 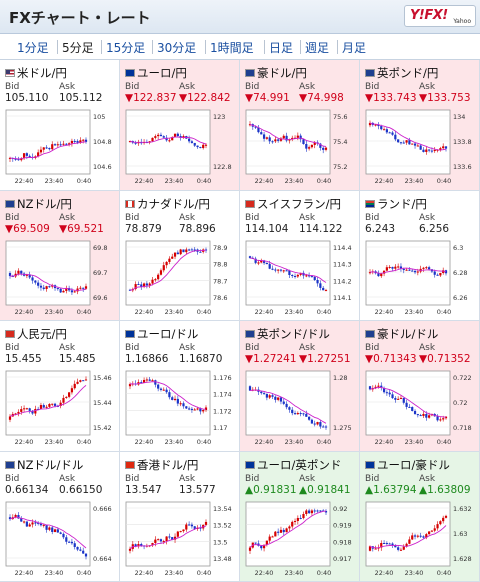 I want to click on ask-label: Ask, so click(x=187, y=87).